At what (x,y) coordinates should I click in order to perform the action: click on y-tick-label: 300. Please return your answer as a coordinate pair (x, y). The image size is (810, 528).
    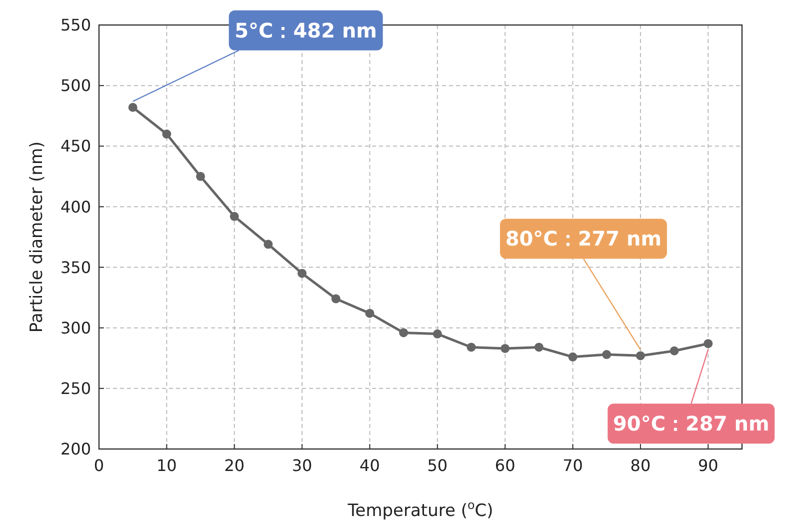
    Looking at the image, I should click on (75, 328).